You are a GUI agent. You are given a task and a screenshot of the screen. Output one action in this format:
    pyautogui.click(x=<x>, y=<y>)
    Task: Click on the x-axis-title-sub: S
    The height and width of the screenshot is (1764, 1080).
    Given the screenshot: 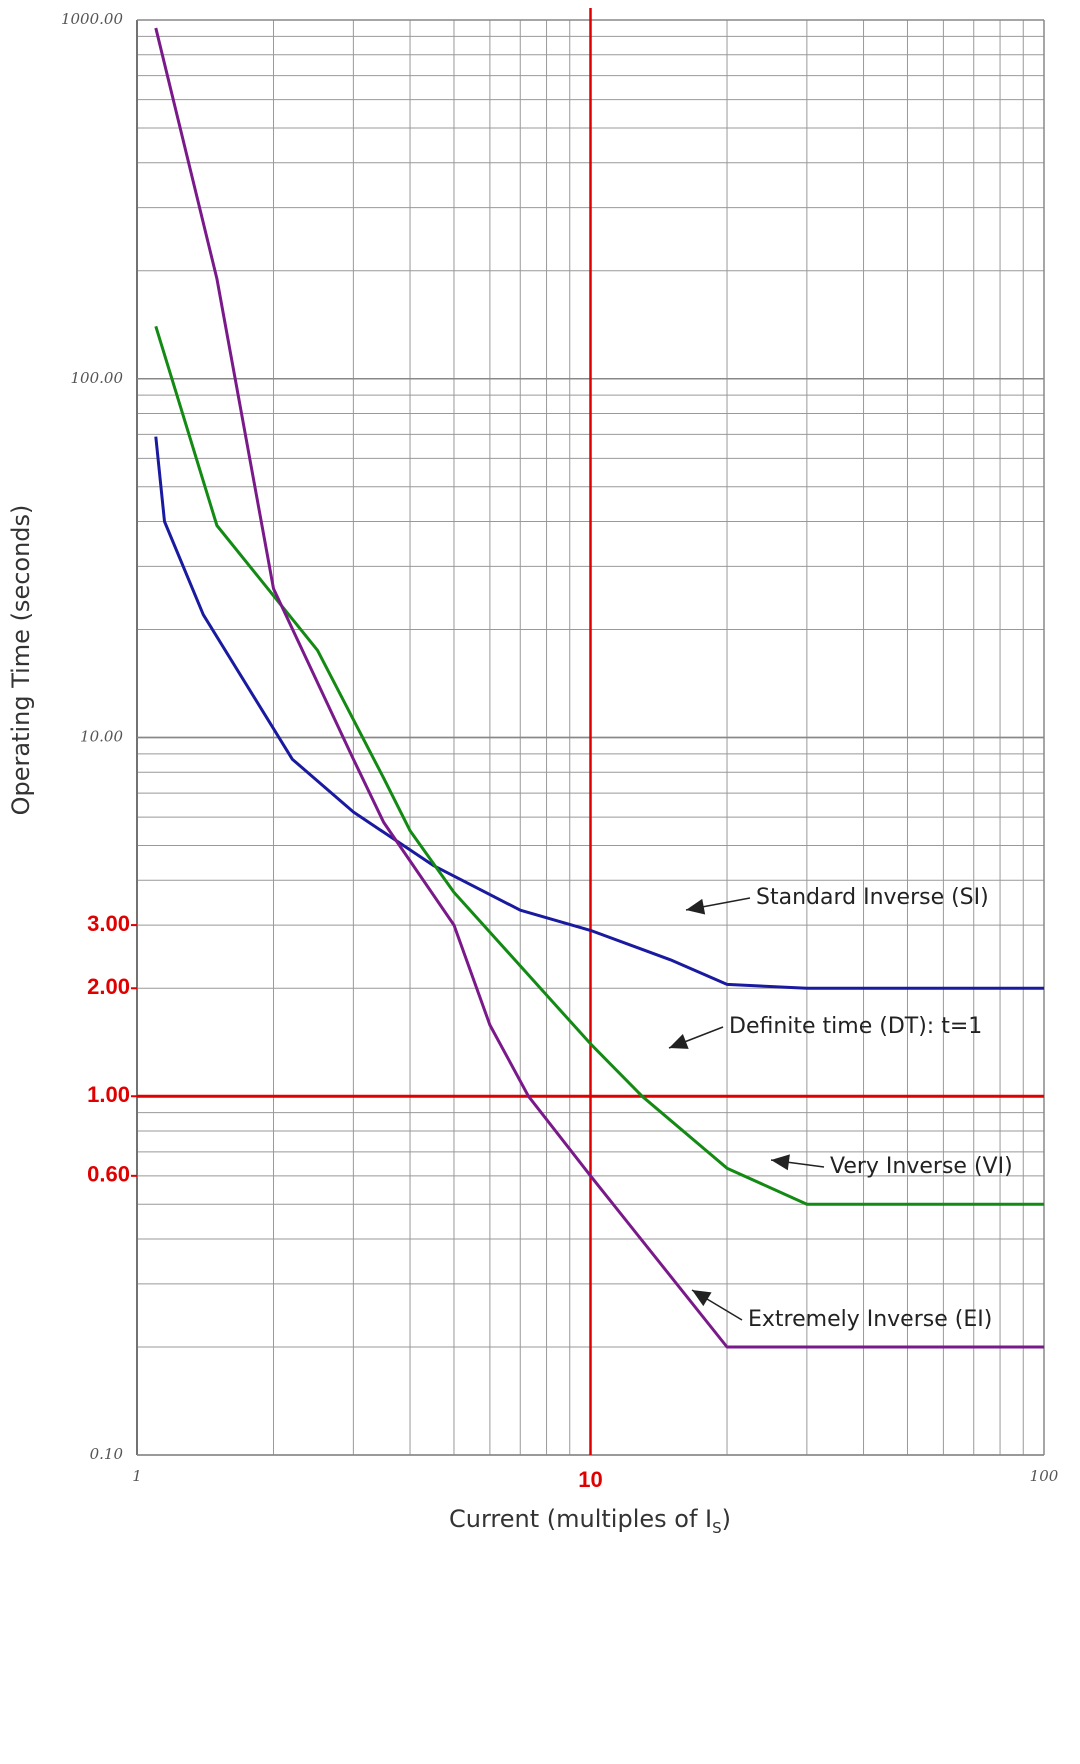 What is the action you would take?
    pyautogui.click(x=717, y=1528)
    